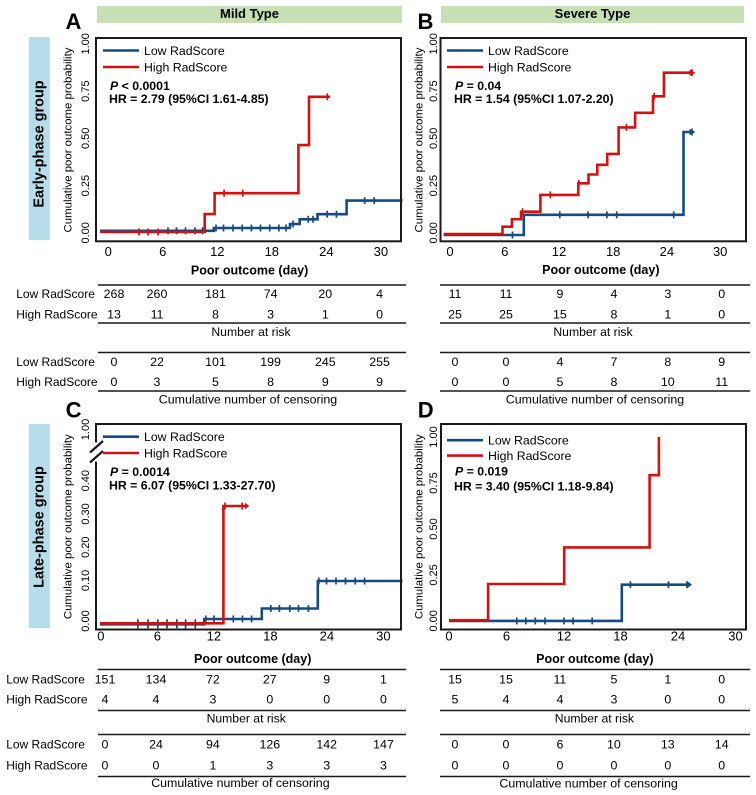  What do you see at coordinates (455, 315) in the screenshot?
I see `svg-text: 25` at bounding box center [455, 315].